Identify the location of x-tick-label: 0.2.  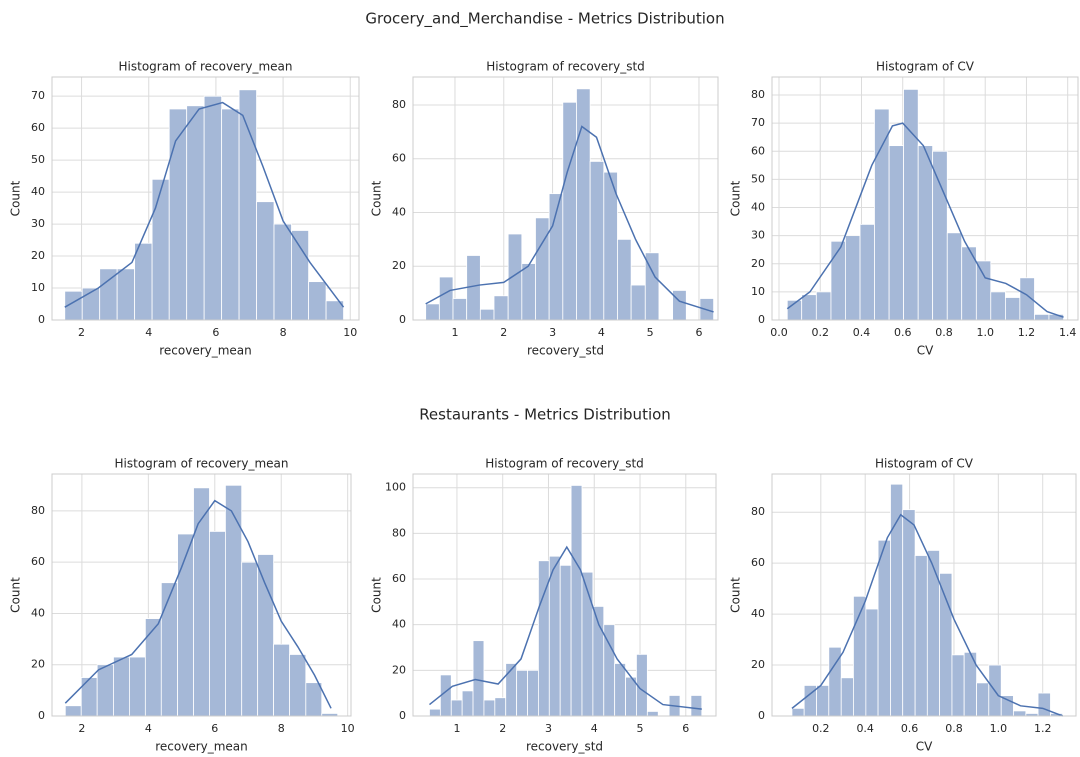
(821, 332).